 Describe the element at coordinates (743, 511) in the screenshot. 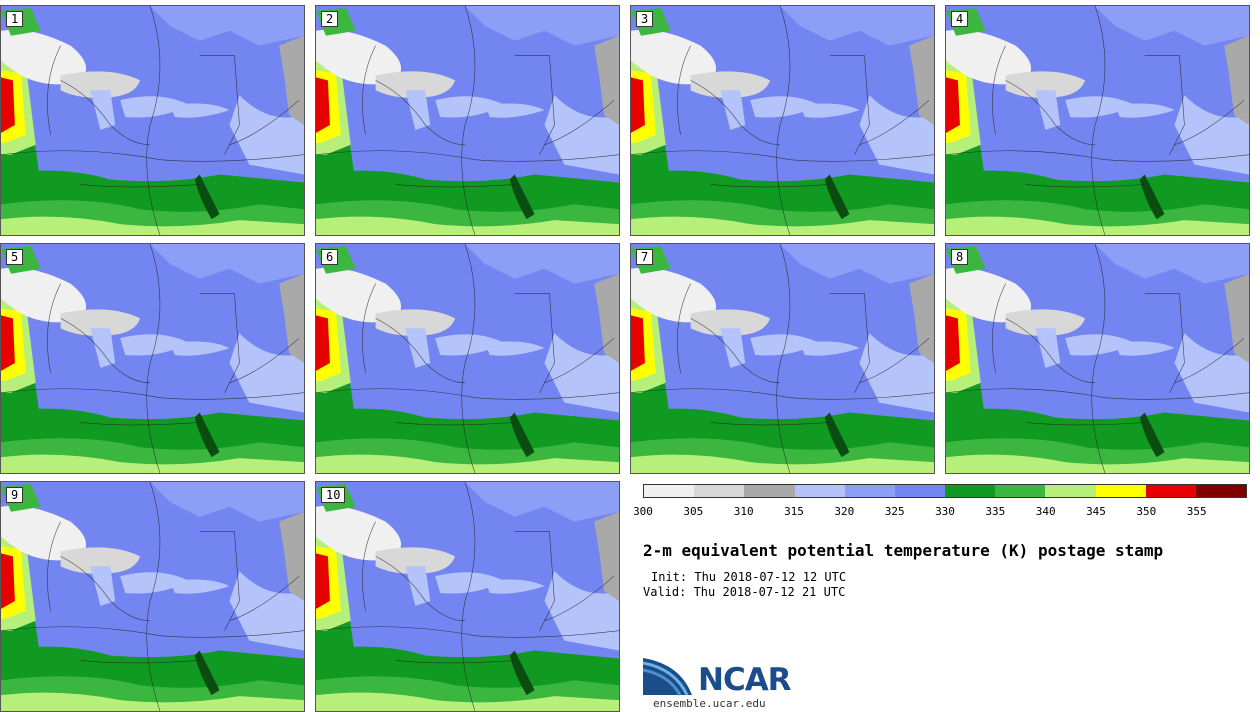

I see `colorbar-tick-label: 310` at that location.